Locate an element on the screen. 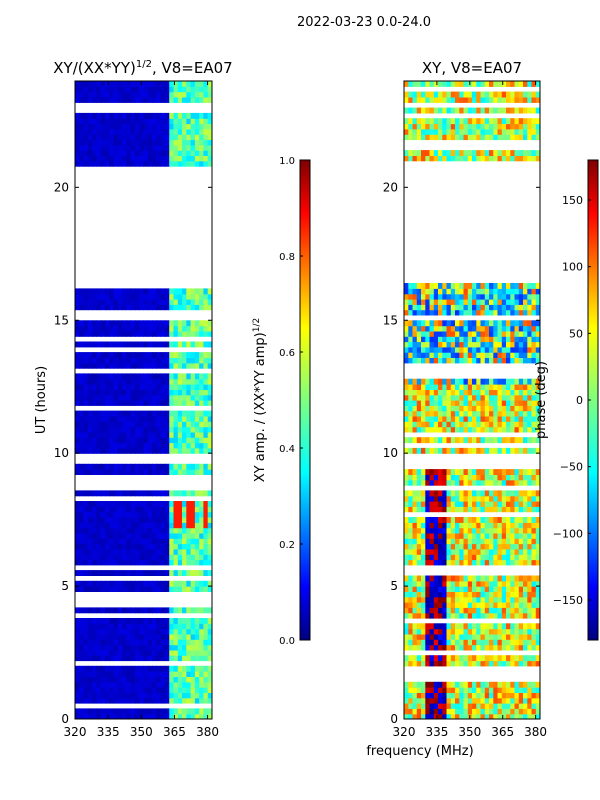 This screenshot has width=600, height=800. colorbar-tick-label: 0.8 is located at coordinates (287, 257).